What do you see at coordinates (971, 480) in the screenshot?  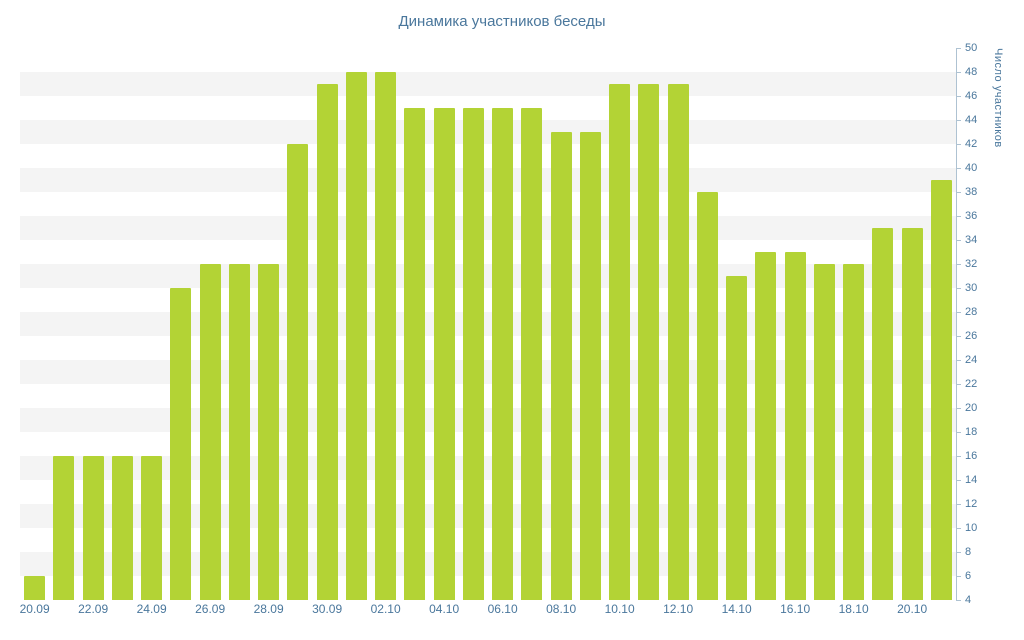 I see `y-tick-label: 14` at bounding box center [971, 480].